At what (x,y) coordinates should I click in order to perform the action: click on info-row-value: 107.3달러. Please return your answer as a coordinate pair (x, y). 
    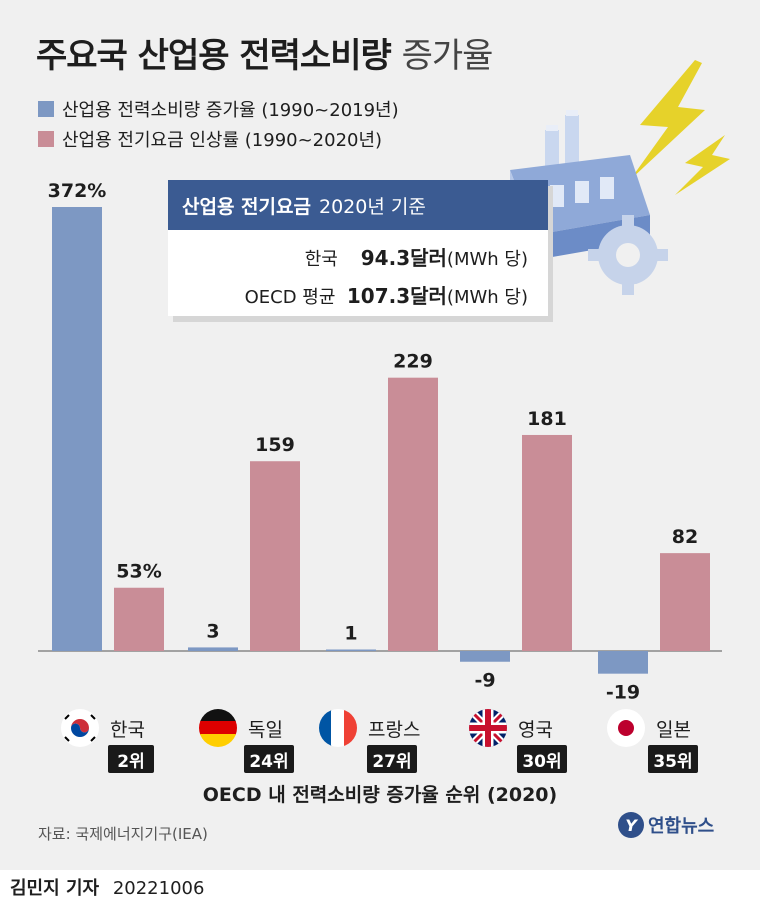
    Looking at the image, I should click on (396, 296).